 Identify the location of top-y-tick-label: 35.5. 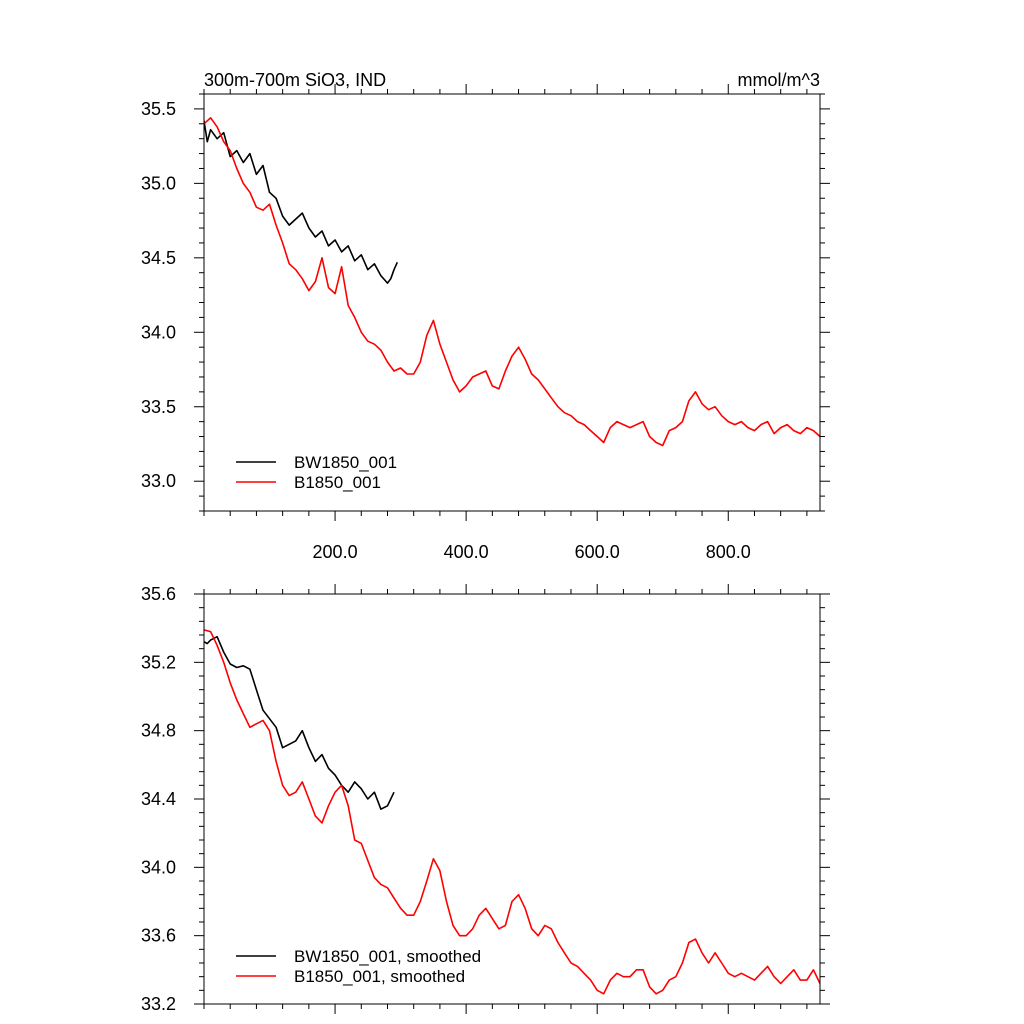
(158, 109).